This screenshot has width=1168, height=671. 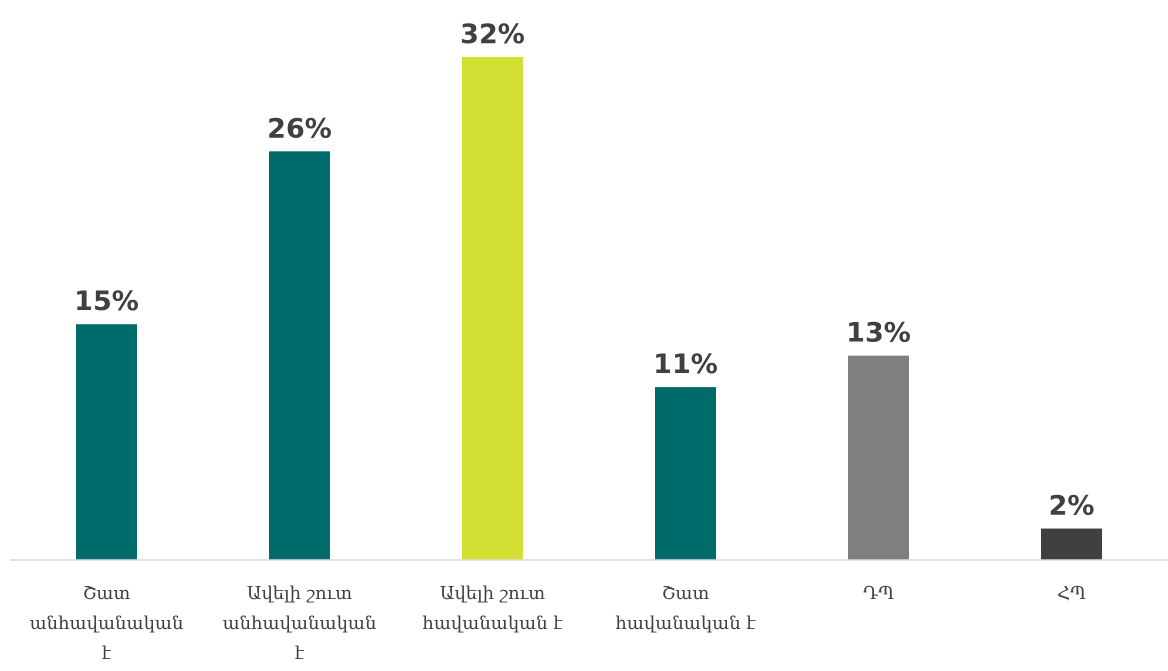 I want to click on category-label-2: Ավելի շուտ անհավանական է, so click(x=300, y=623).